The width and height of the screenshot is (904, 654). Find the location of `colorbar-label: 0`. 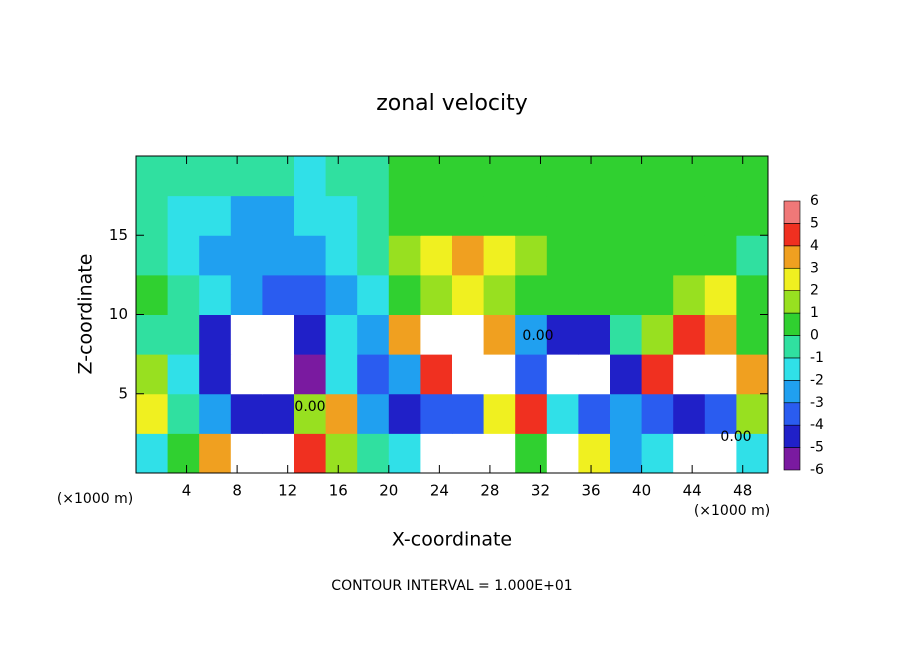

colorbar-label: 0 is located at coordinates (814, 336).